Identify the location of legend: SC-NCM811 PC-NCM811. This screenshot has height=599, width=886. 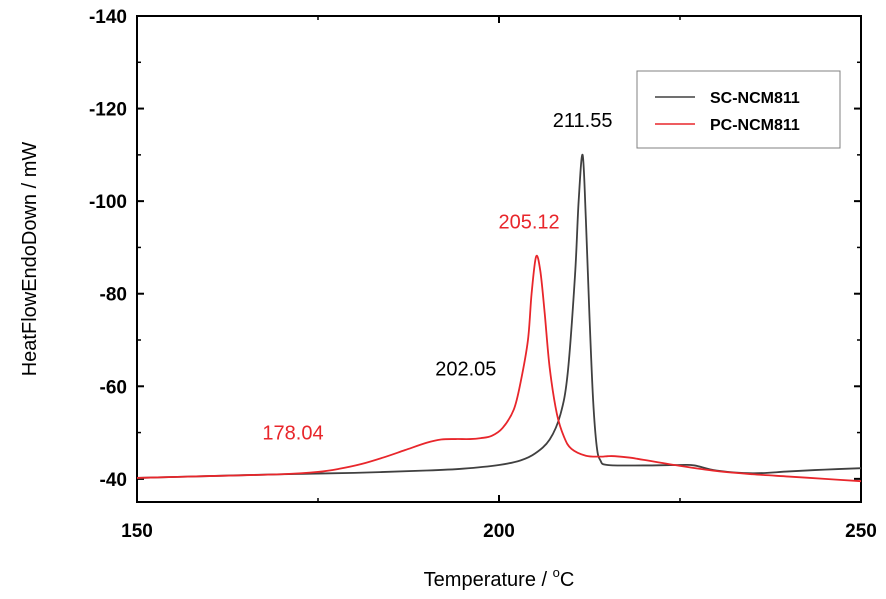
(738, 109).